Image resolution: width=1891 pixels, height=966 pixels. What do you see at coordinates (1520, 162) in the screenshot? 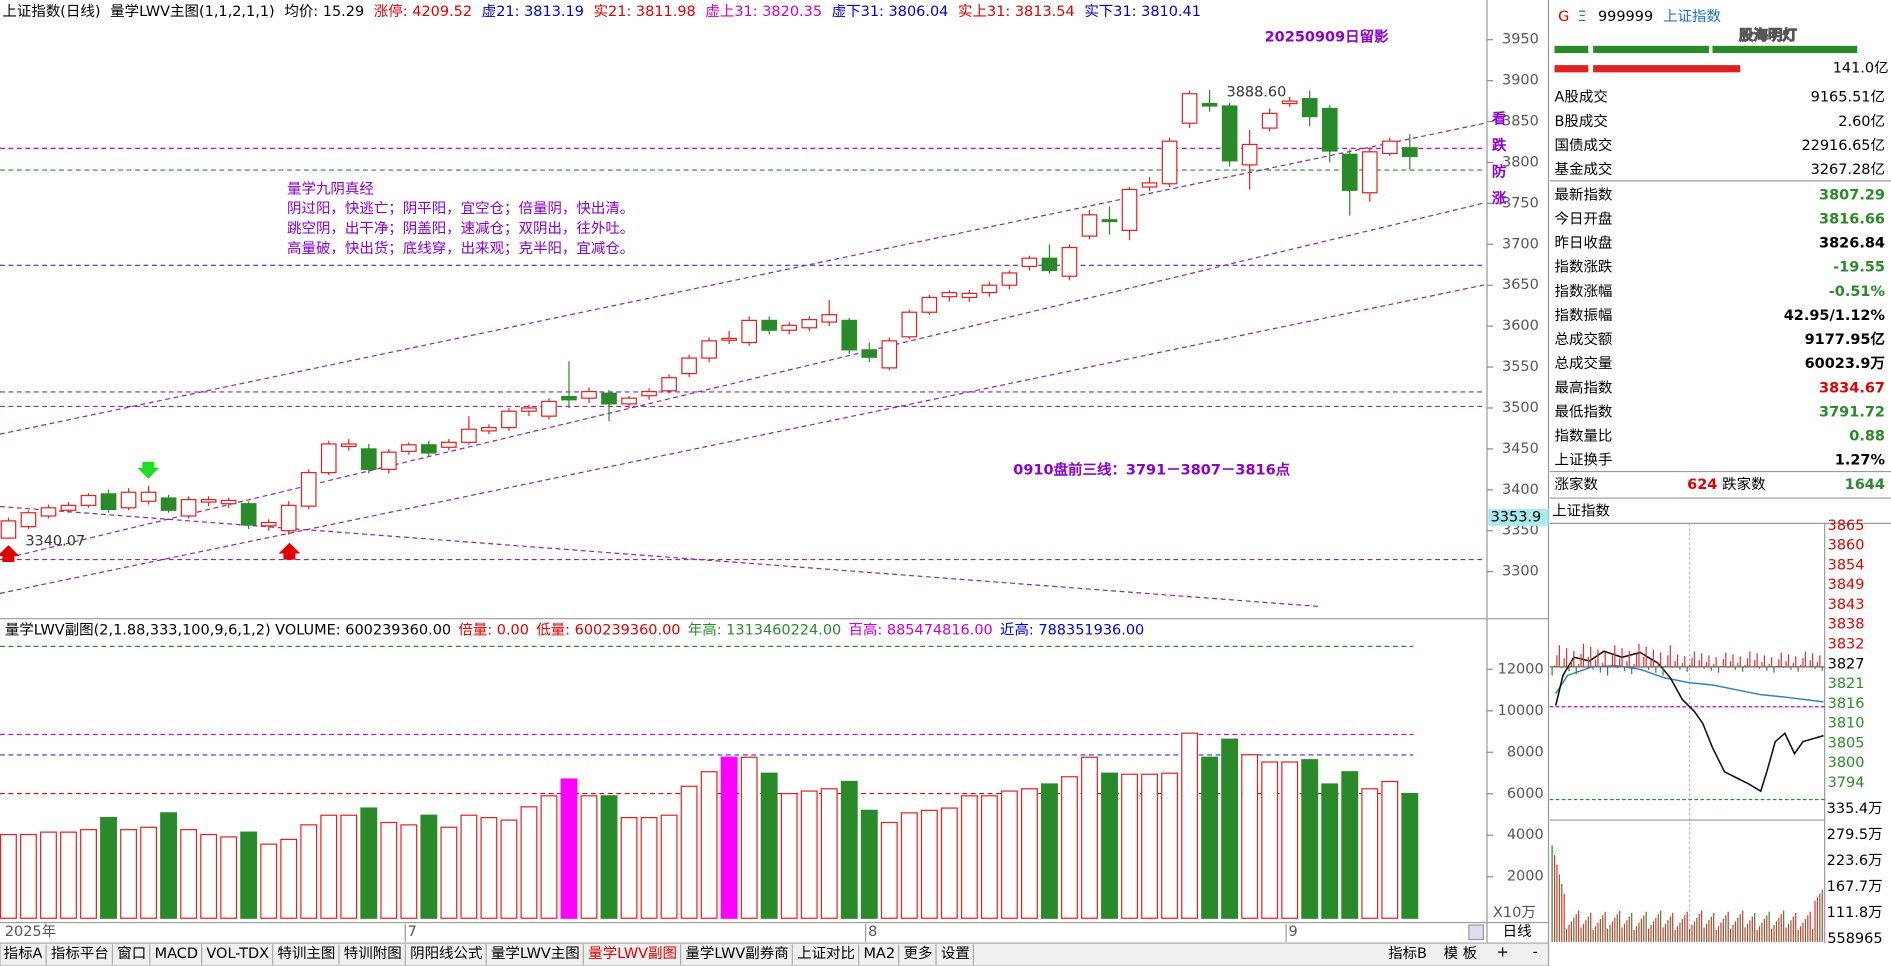
I see `y-tick-label: 3800` at bounding box center [1520, 162].